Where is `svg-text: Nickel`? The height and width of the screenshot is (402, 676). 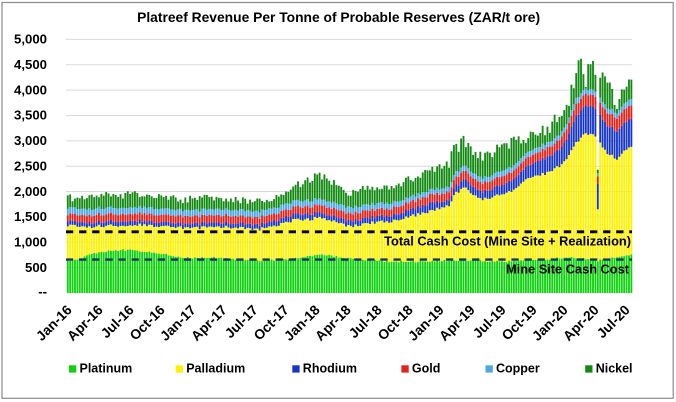
svg-text: Nickel is located at coordinates (614, 369).